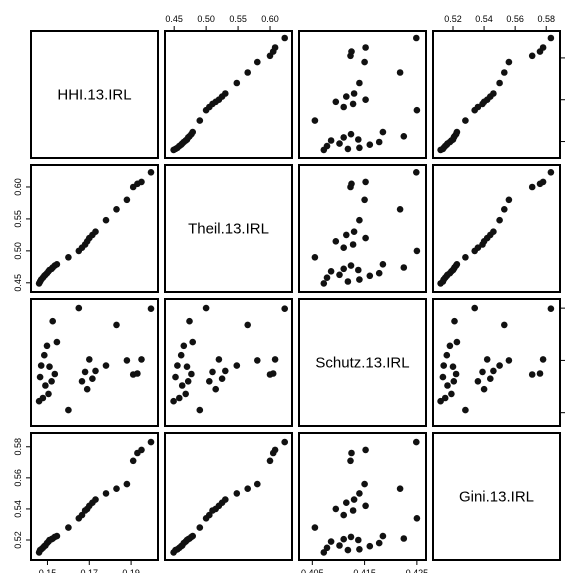 The width and height of the screenshot is (568, 573). I want to click on variable-label-theil-13-irl: Theil.13.IRL, so click(228, 229).